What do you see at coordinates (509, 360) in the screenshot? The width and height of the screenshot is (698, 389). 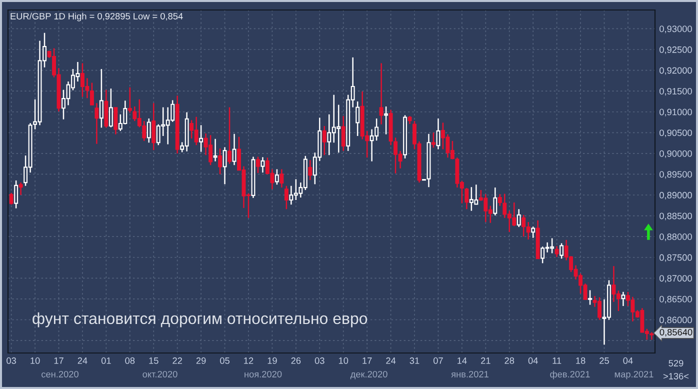 I see `x-tick-label: 28` at bounding box center [509, 360].